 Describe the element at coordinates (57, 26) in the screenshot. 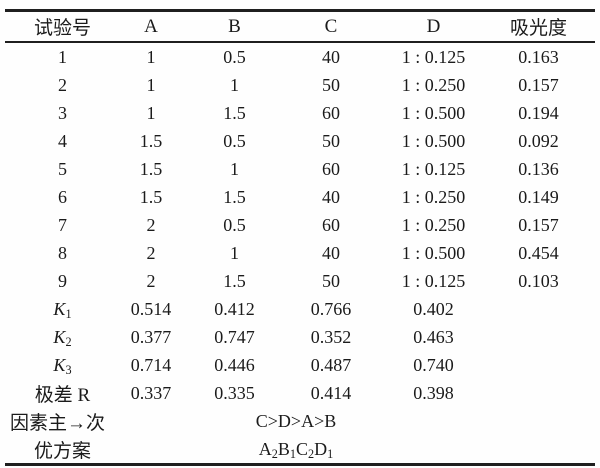

I see `col-header-test-number: 试验号` at that location.